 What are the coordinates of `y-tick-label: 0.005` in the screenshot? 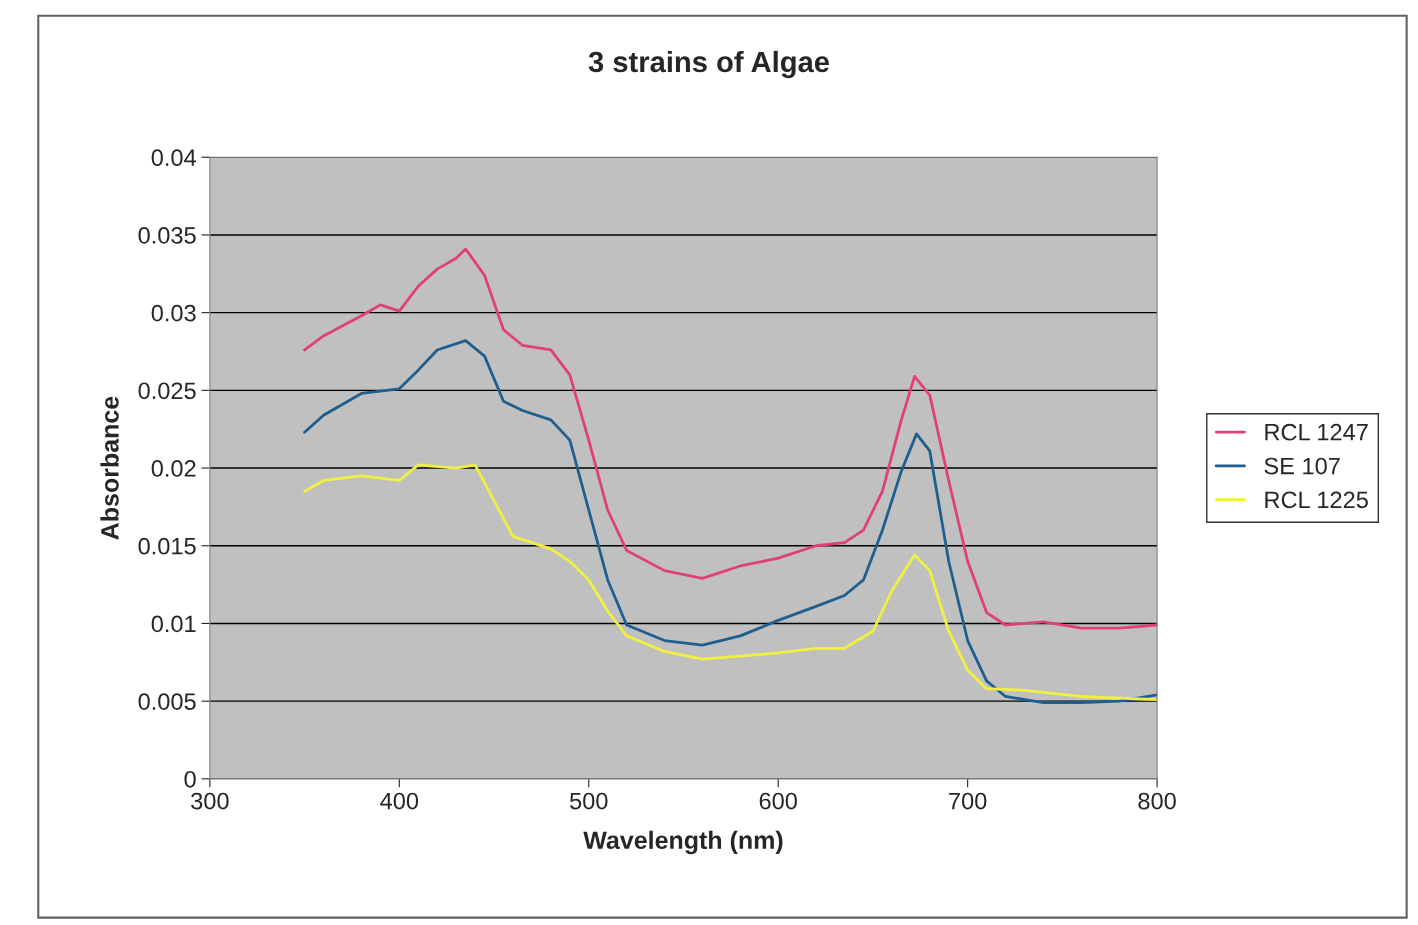 It's located at (167, 701).